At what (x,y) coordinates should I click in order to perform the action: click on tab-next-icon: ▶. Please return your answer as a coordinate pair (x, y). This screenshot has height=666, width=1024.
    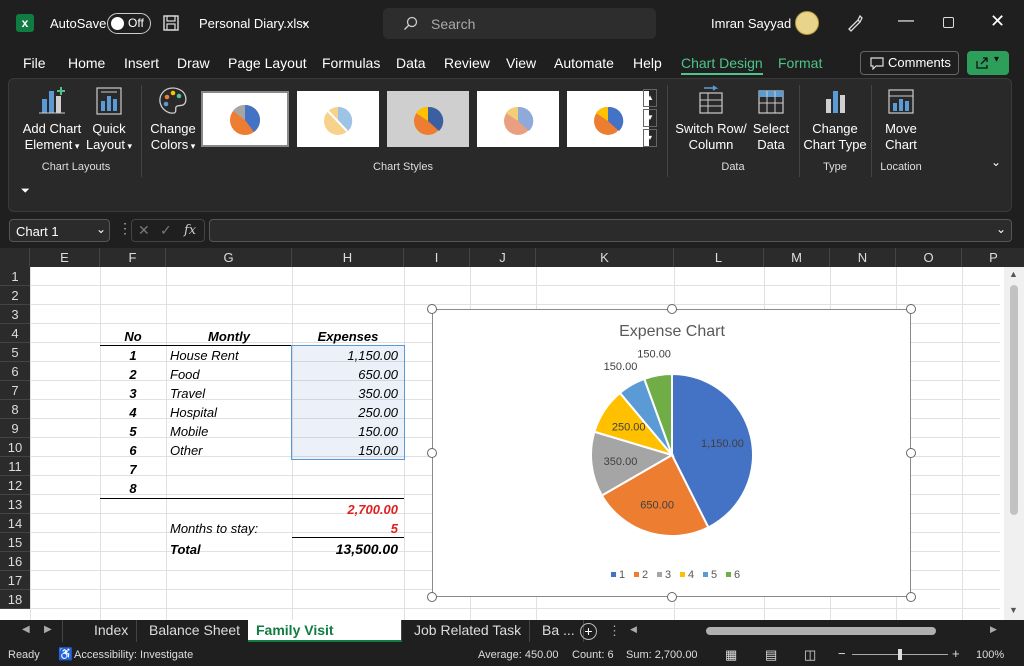
    Looking at the image, I should click on (48, 629).